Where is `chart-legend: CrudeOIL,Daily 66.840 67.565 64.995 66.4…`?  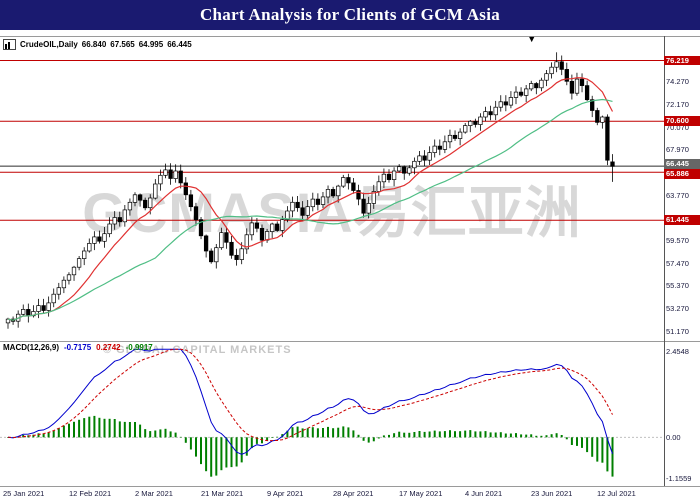 chart-legend: CrudeOIL,Daily 66.840 67.565 64.995 66.4… is located at coordinates (97, 44).